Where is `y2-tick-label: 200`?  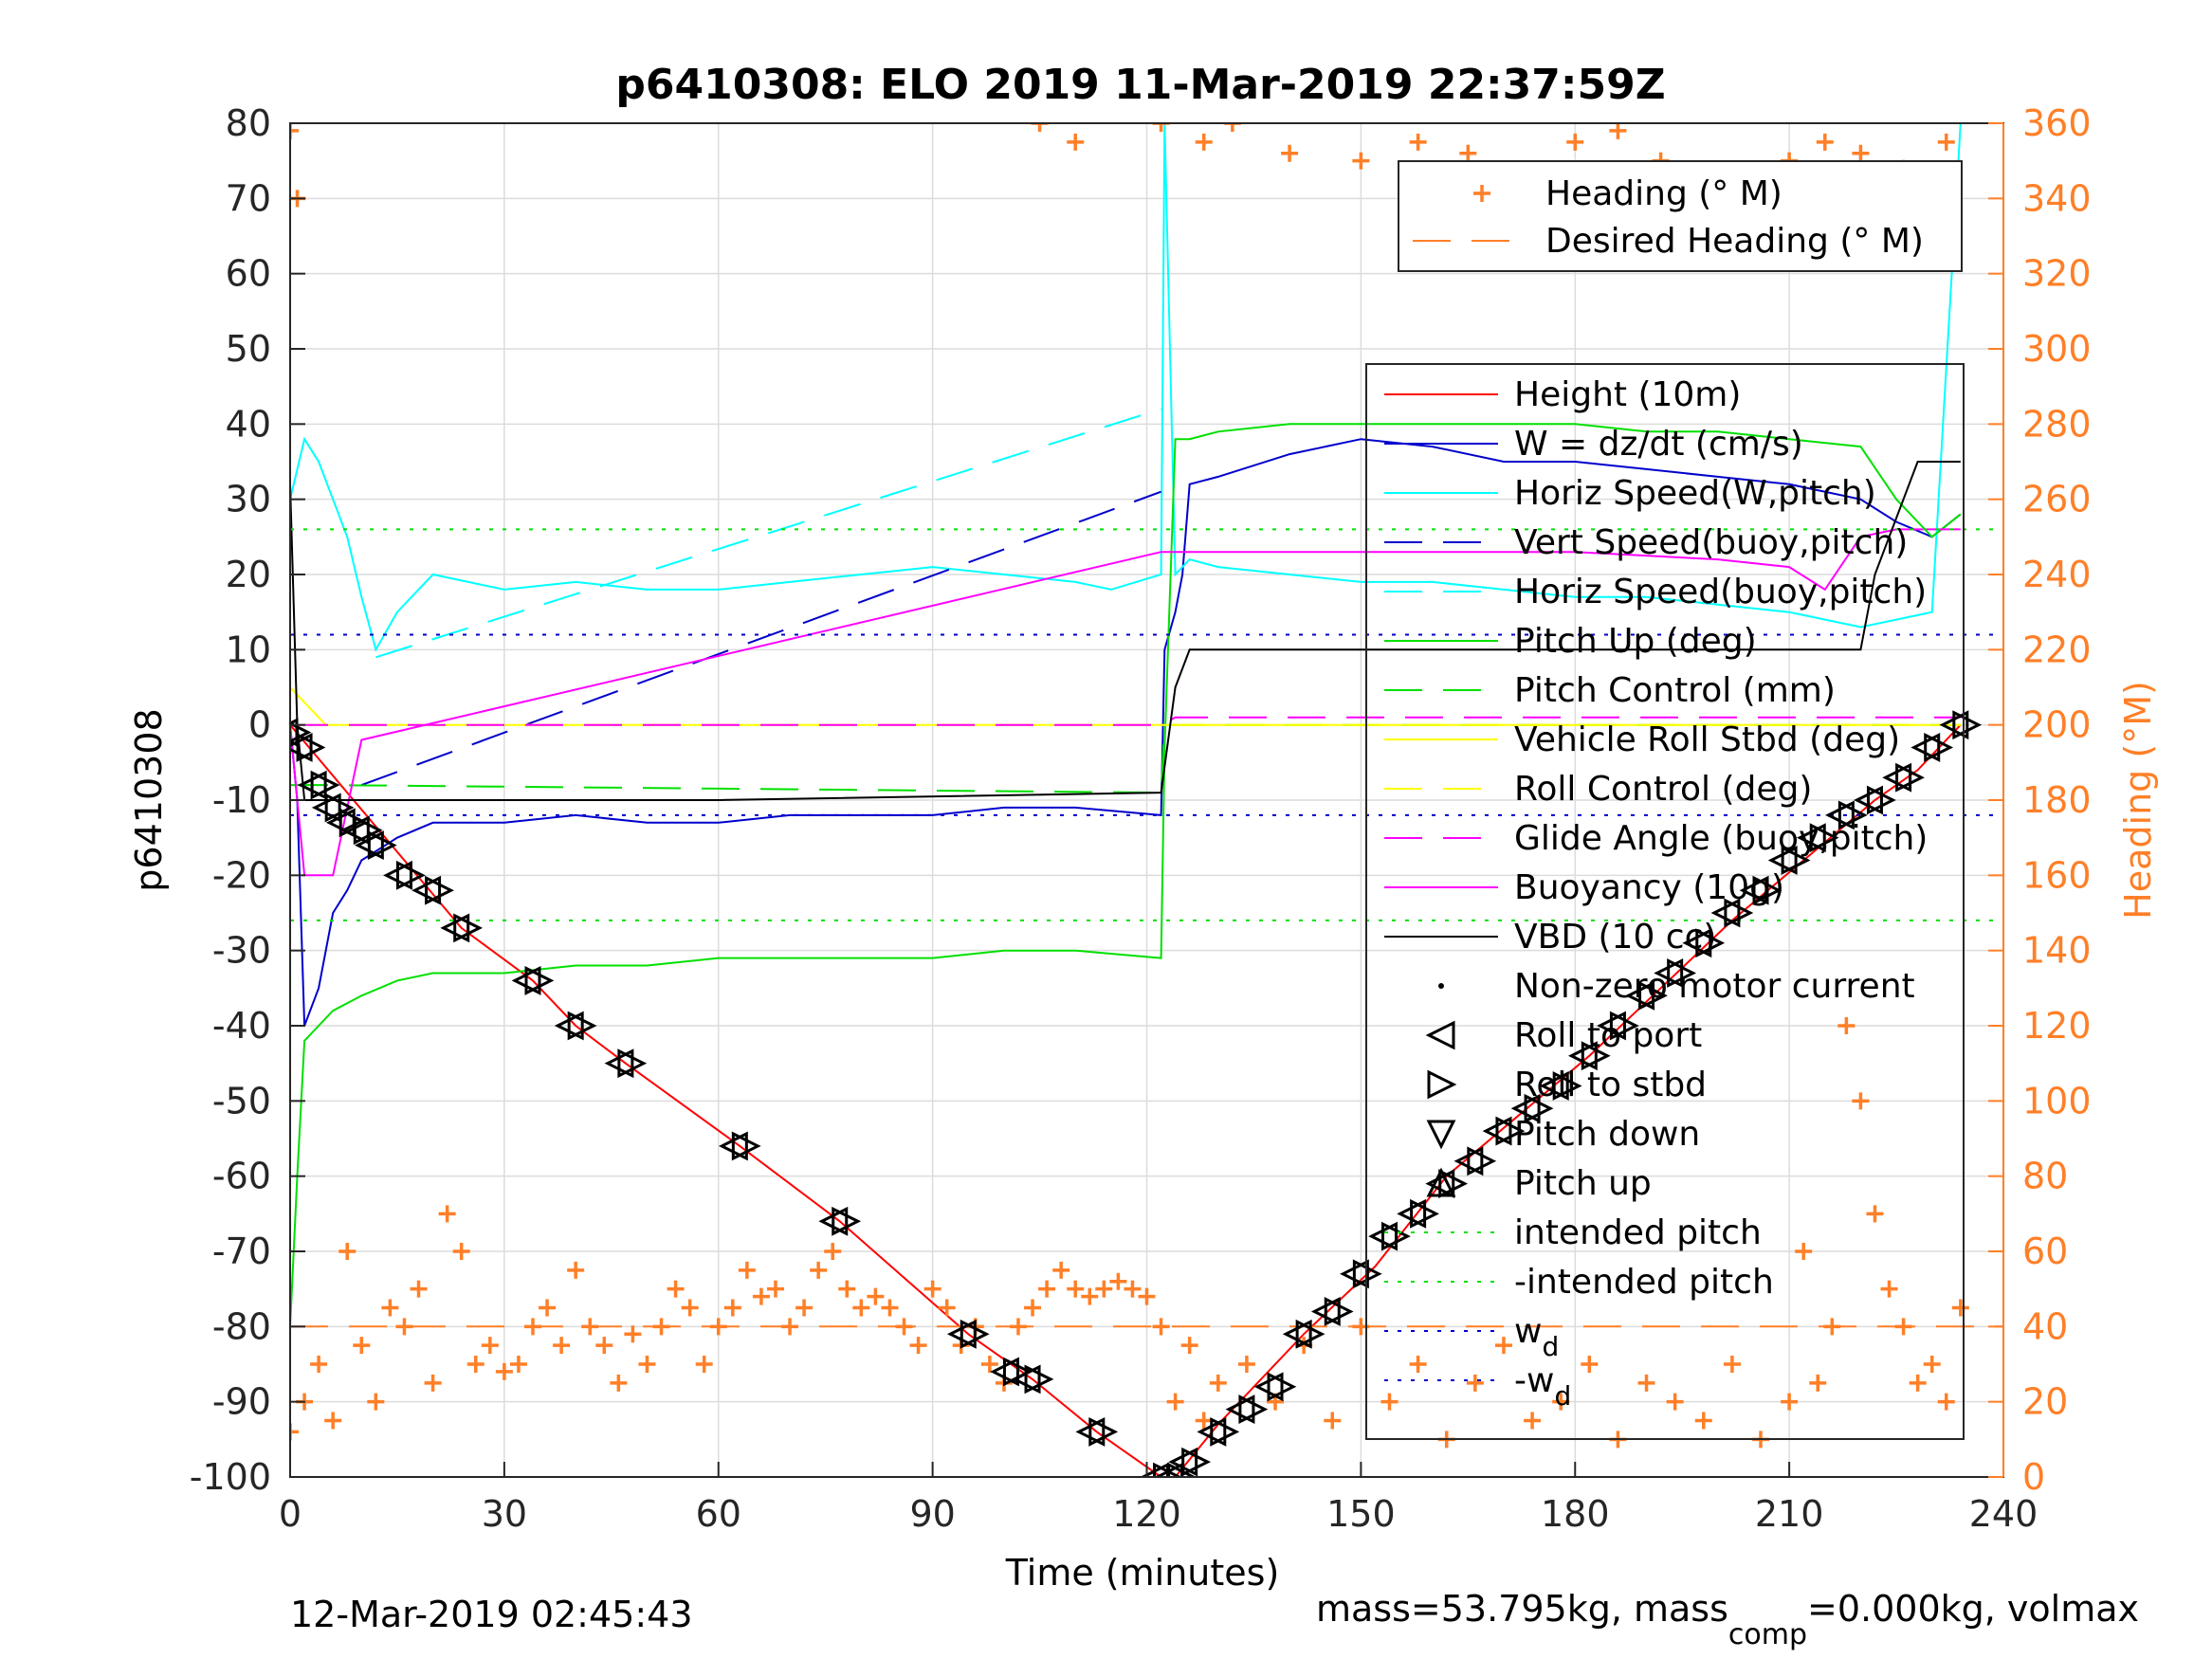 y2-tick-label: 200 is located at coordinates (2057, 725).